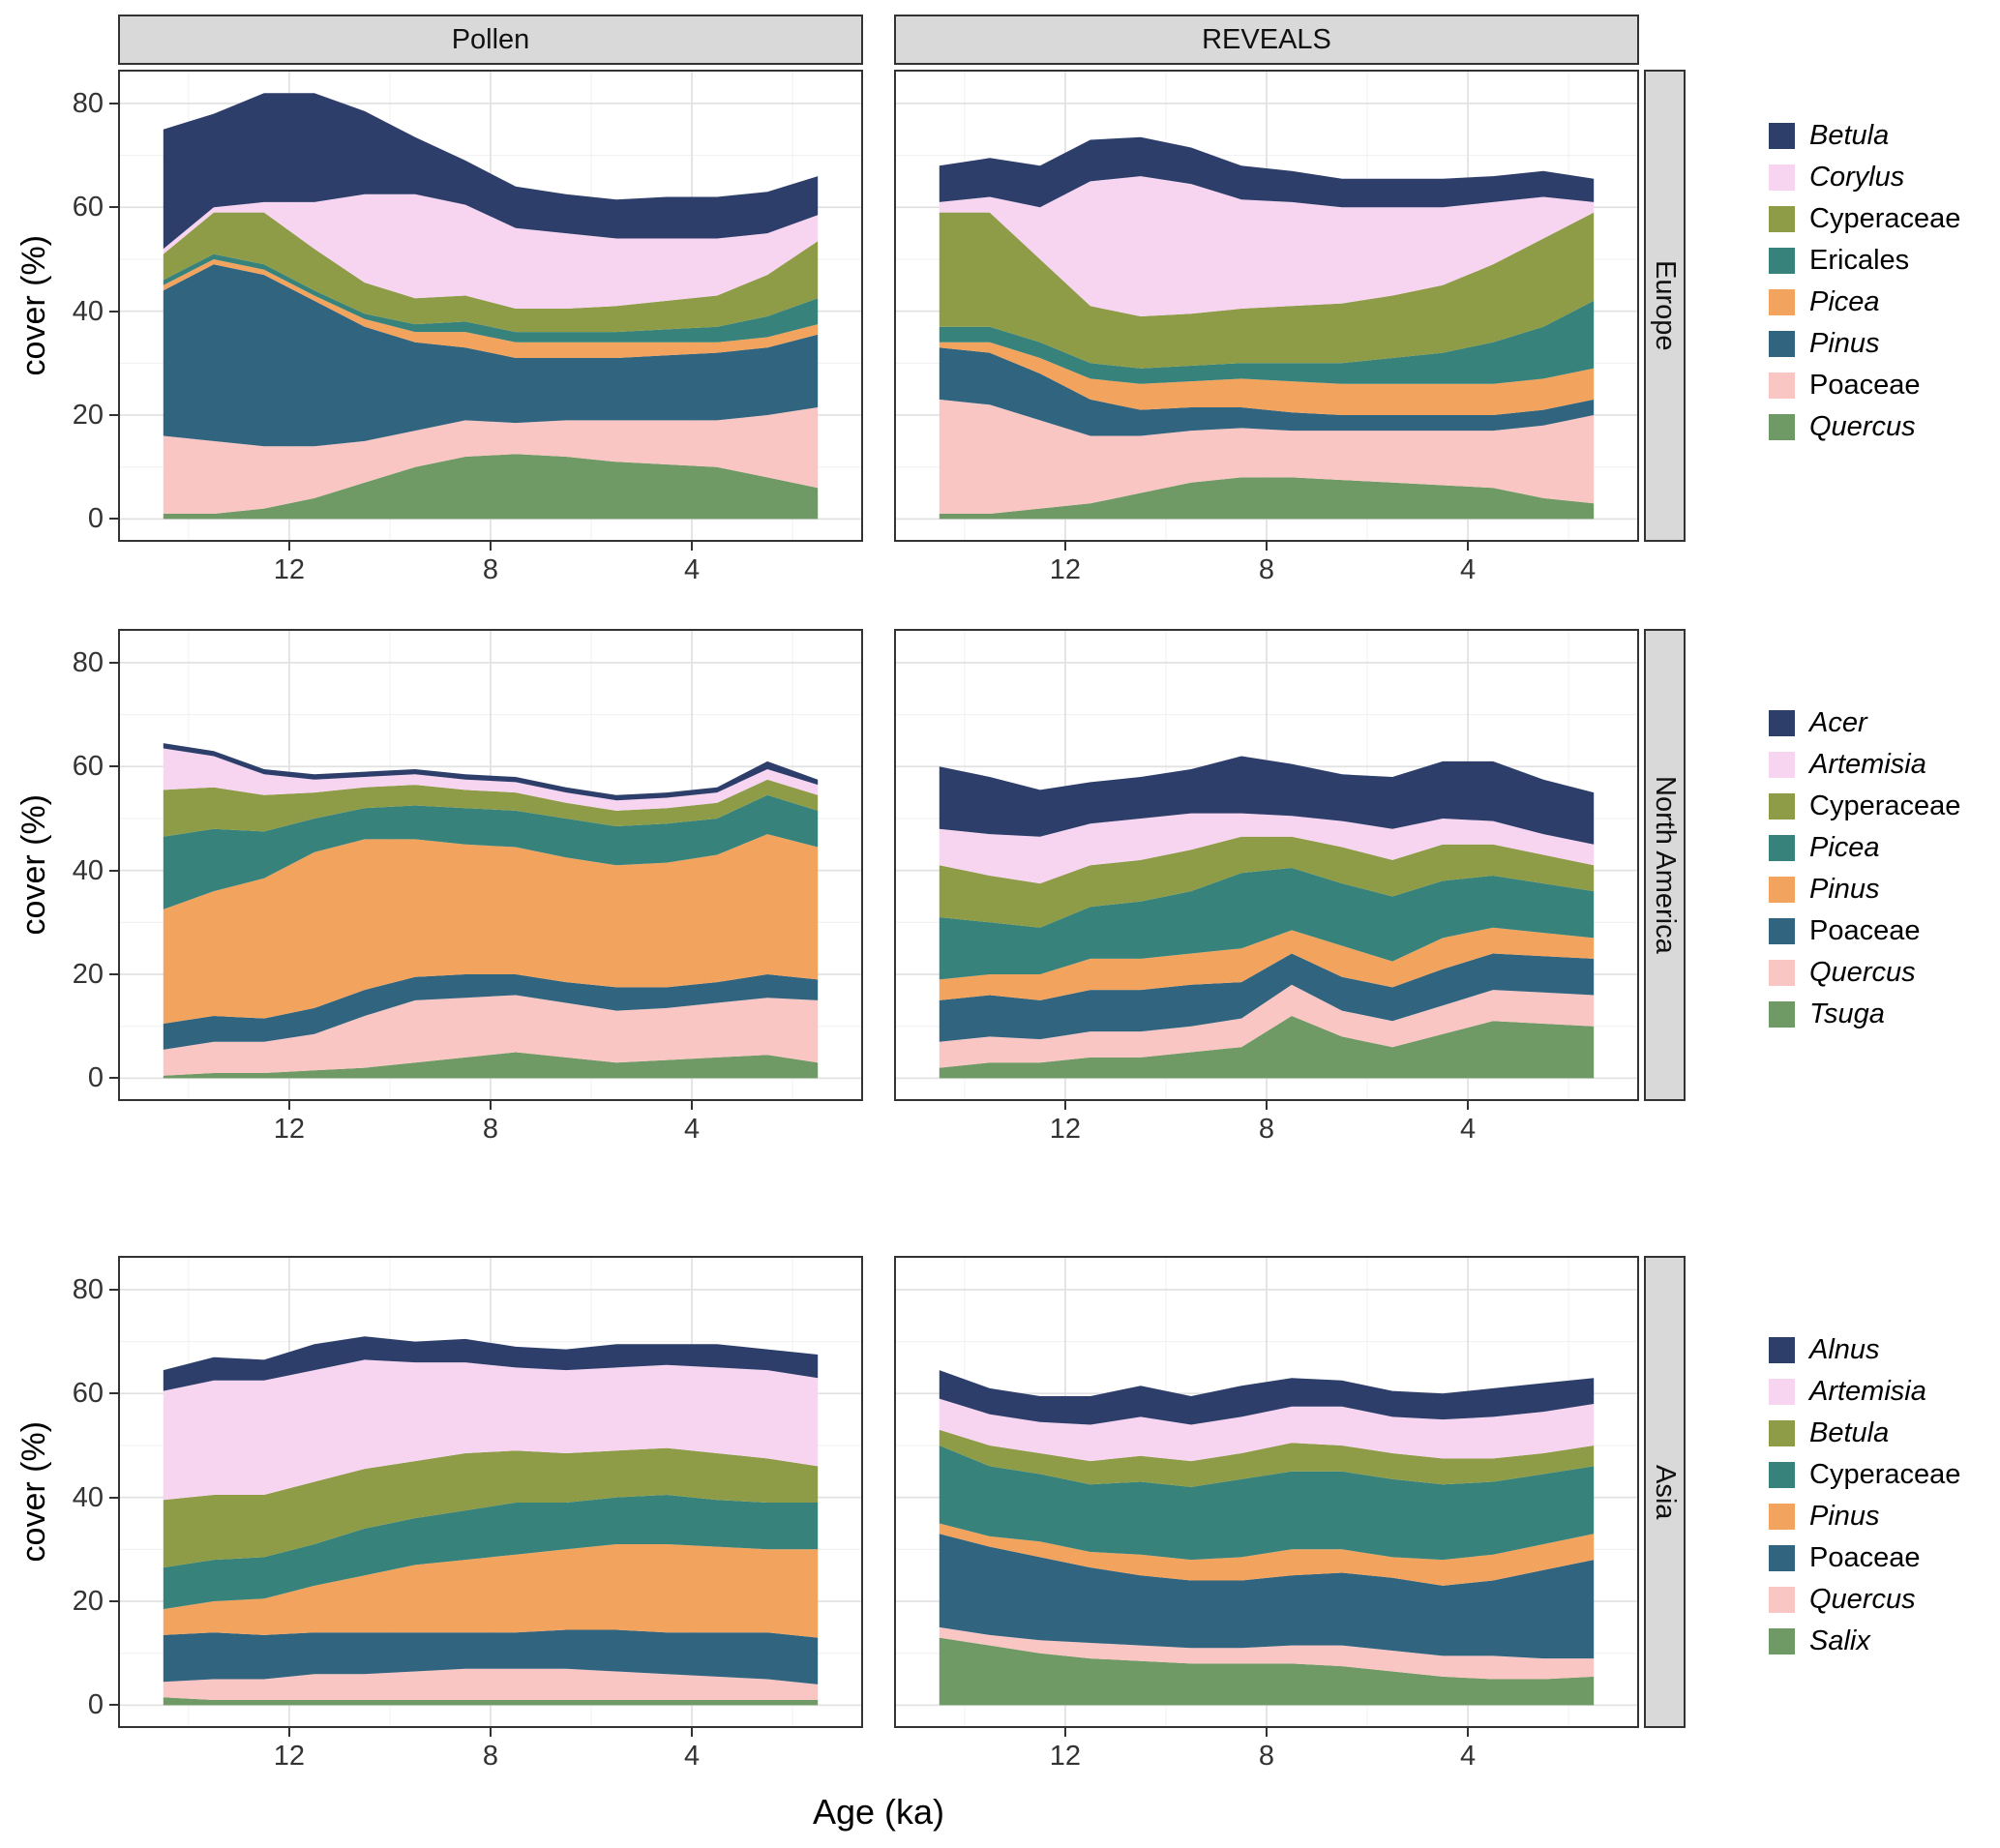 The image size is (2000, 1848). I want to click on x-axis-title: Age (ka), so click(879, 1812).